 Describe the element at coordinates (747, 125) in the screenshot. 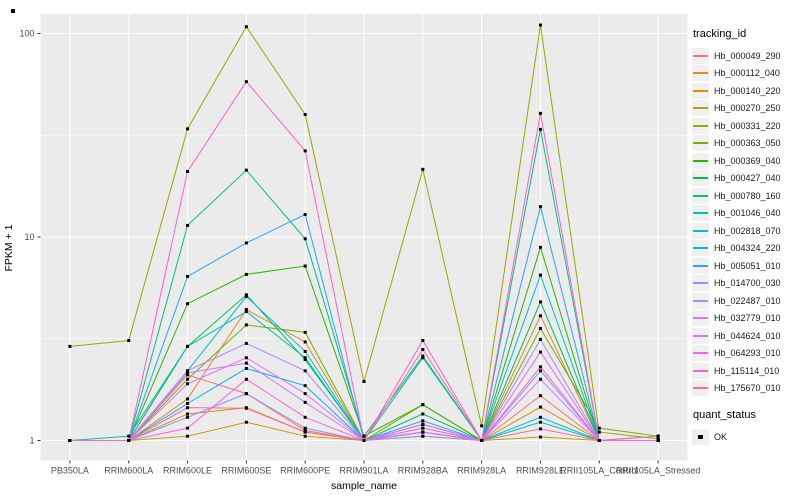

I see `legend-item-label: Hb_000331_220` at that location.